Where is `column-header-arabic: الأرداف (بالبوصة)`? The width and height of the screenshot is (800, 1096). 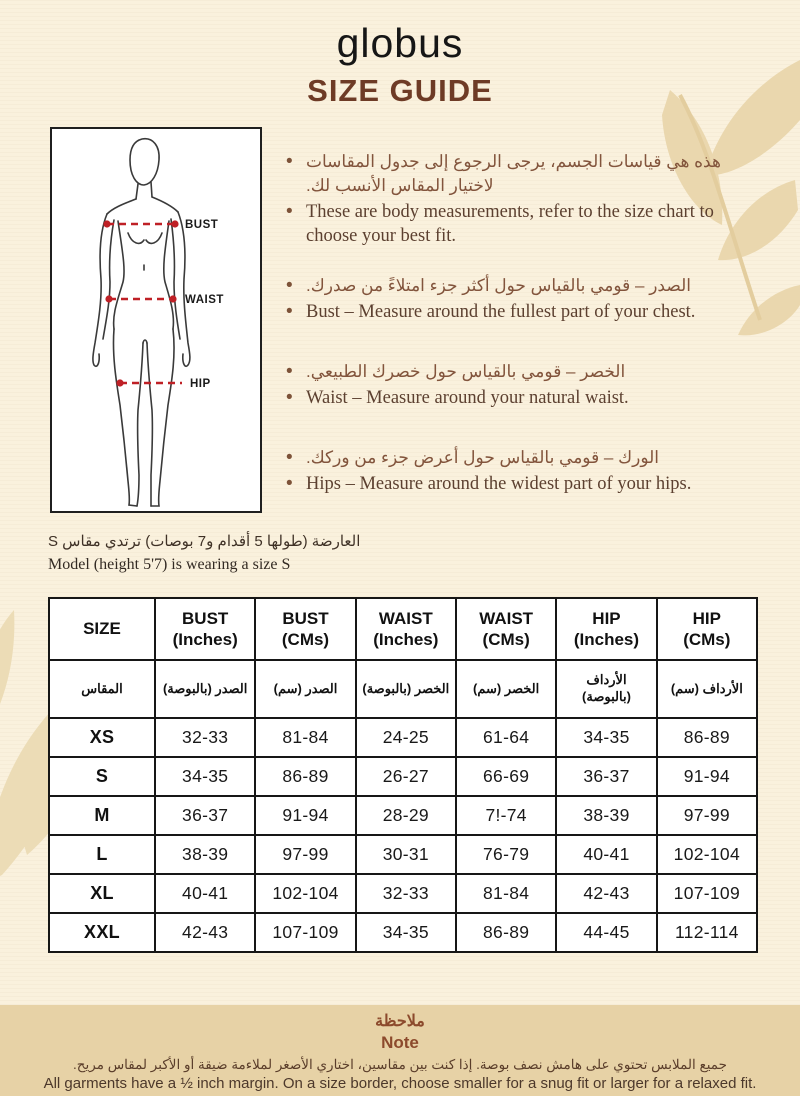
column-header-arabic: الأرداف (بالبوصة) is located at coordinates (606, 689).